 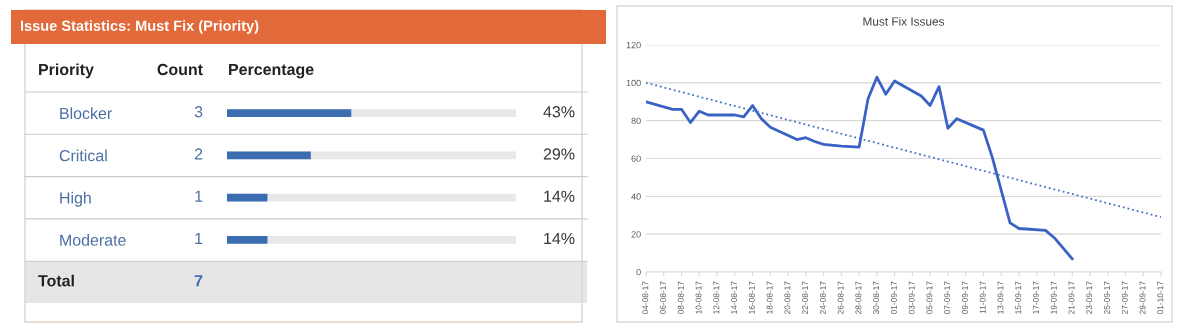 I want to click on text: Priority, so click(x=66, y=71).